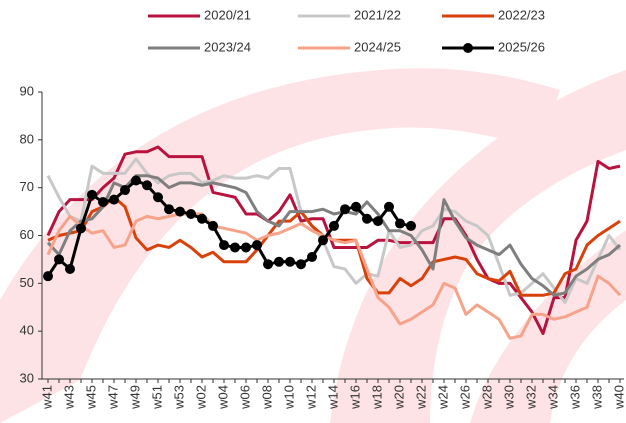 The height and width of the screenshot is (423, 626). I want to click on y-tick-label: 70, so click(27, 186).